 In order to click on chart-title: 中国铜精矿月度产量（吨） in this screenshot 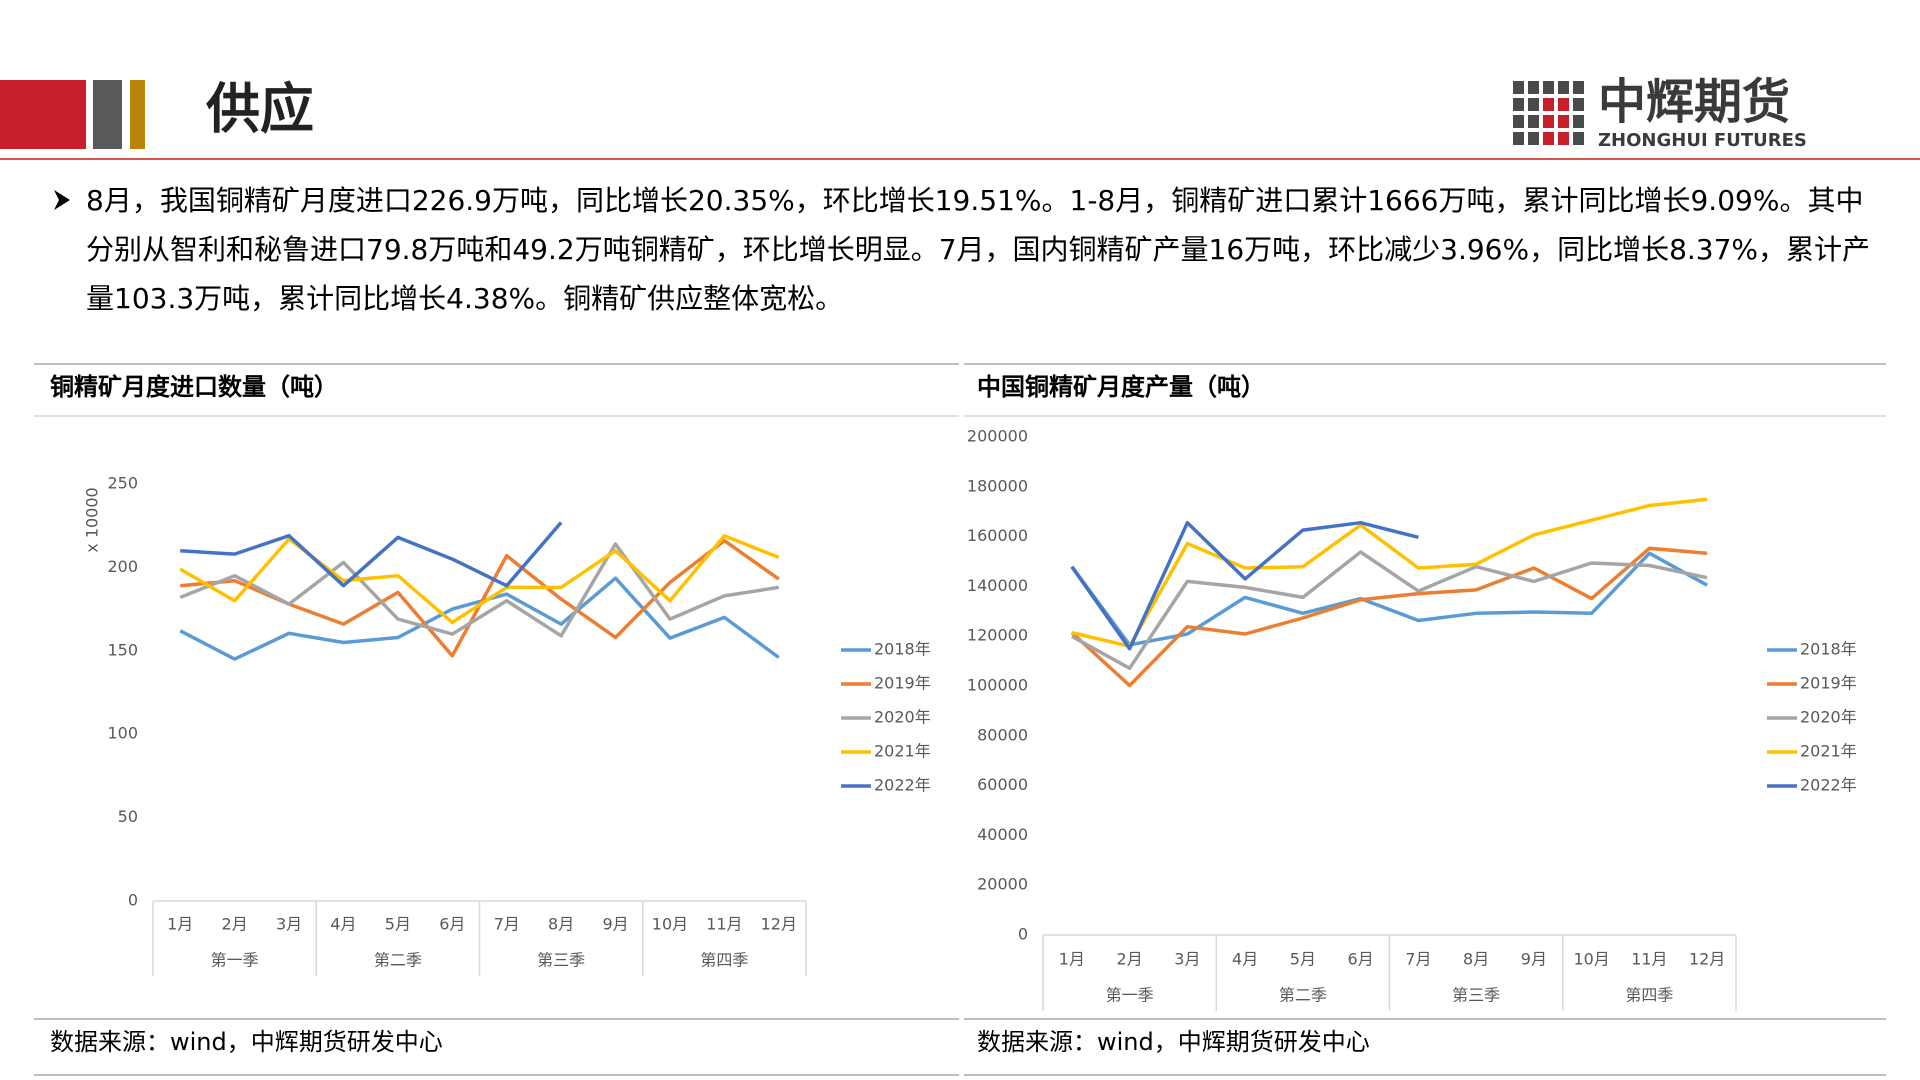, I will do `click(1121, 387)`.